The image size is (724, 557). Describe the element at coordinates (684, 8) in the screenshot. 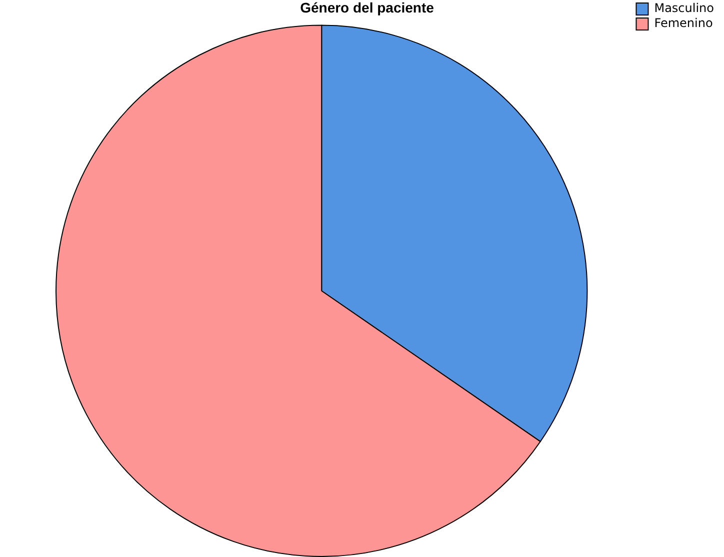

I see `legend-label: Masculino` at that location.